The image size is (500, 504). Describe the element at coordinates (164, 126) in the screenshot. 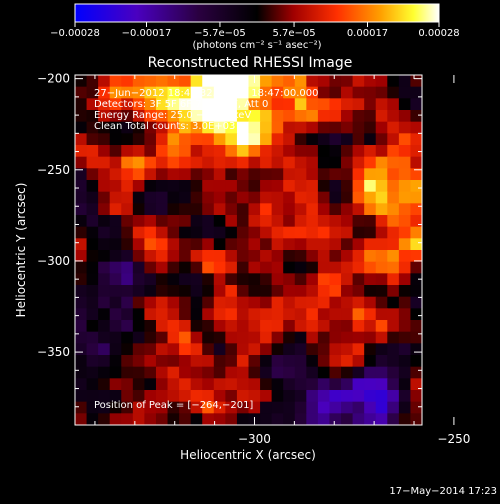

I see `annotation-line: Clean Total counts: 3.0E+03` at that location.